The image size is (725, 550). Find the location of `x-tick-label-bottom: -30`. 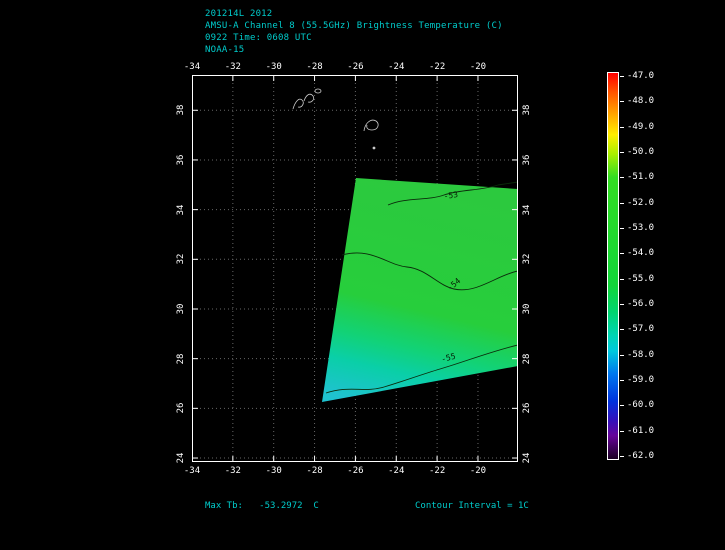

x-tick-label-bottom: -30 is located at coordinates (273, 471).